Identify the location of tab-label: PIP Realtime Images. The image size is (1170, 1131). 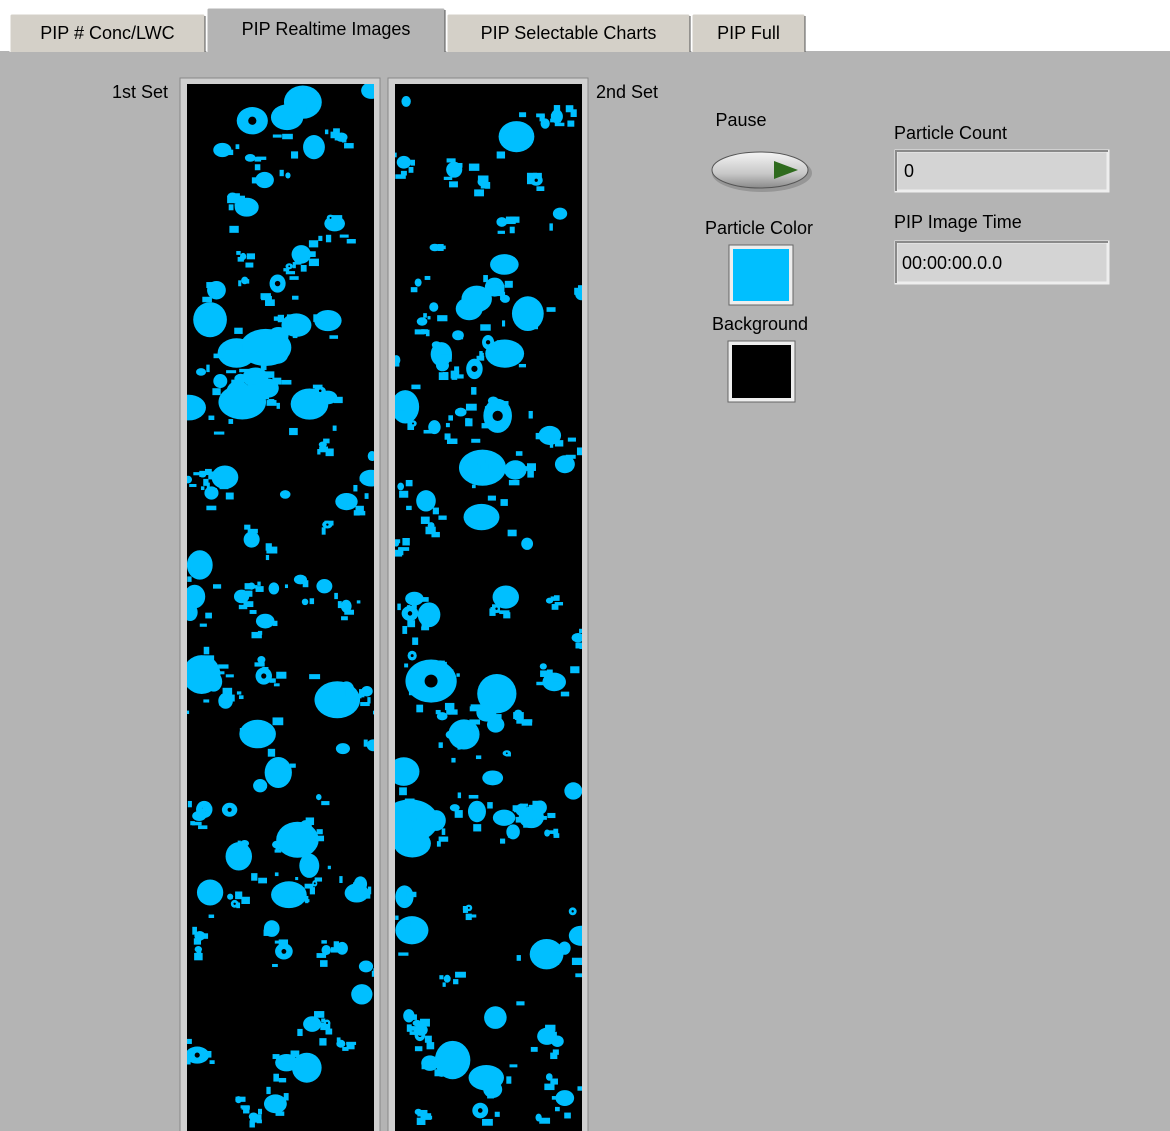
(326, 29).